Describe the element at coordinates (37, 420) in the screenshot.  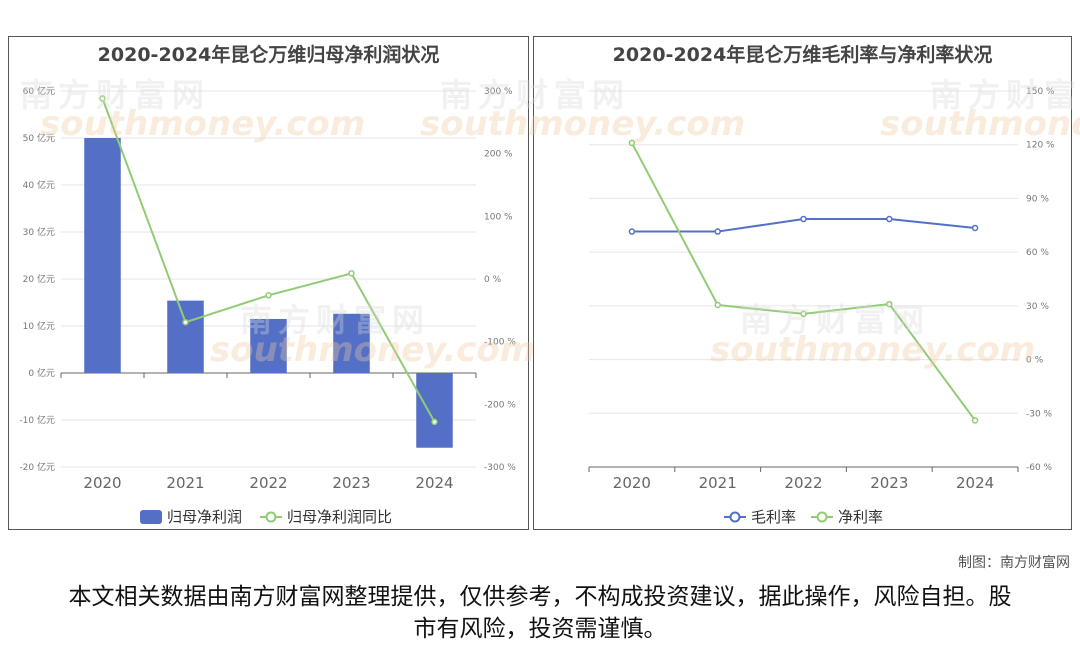
I see `y-left-tick-label: -10 亿元` at that location.